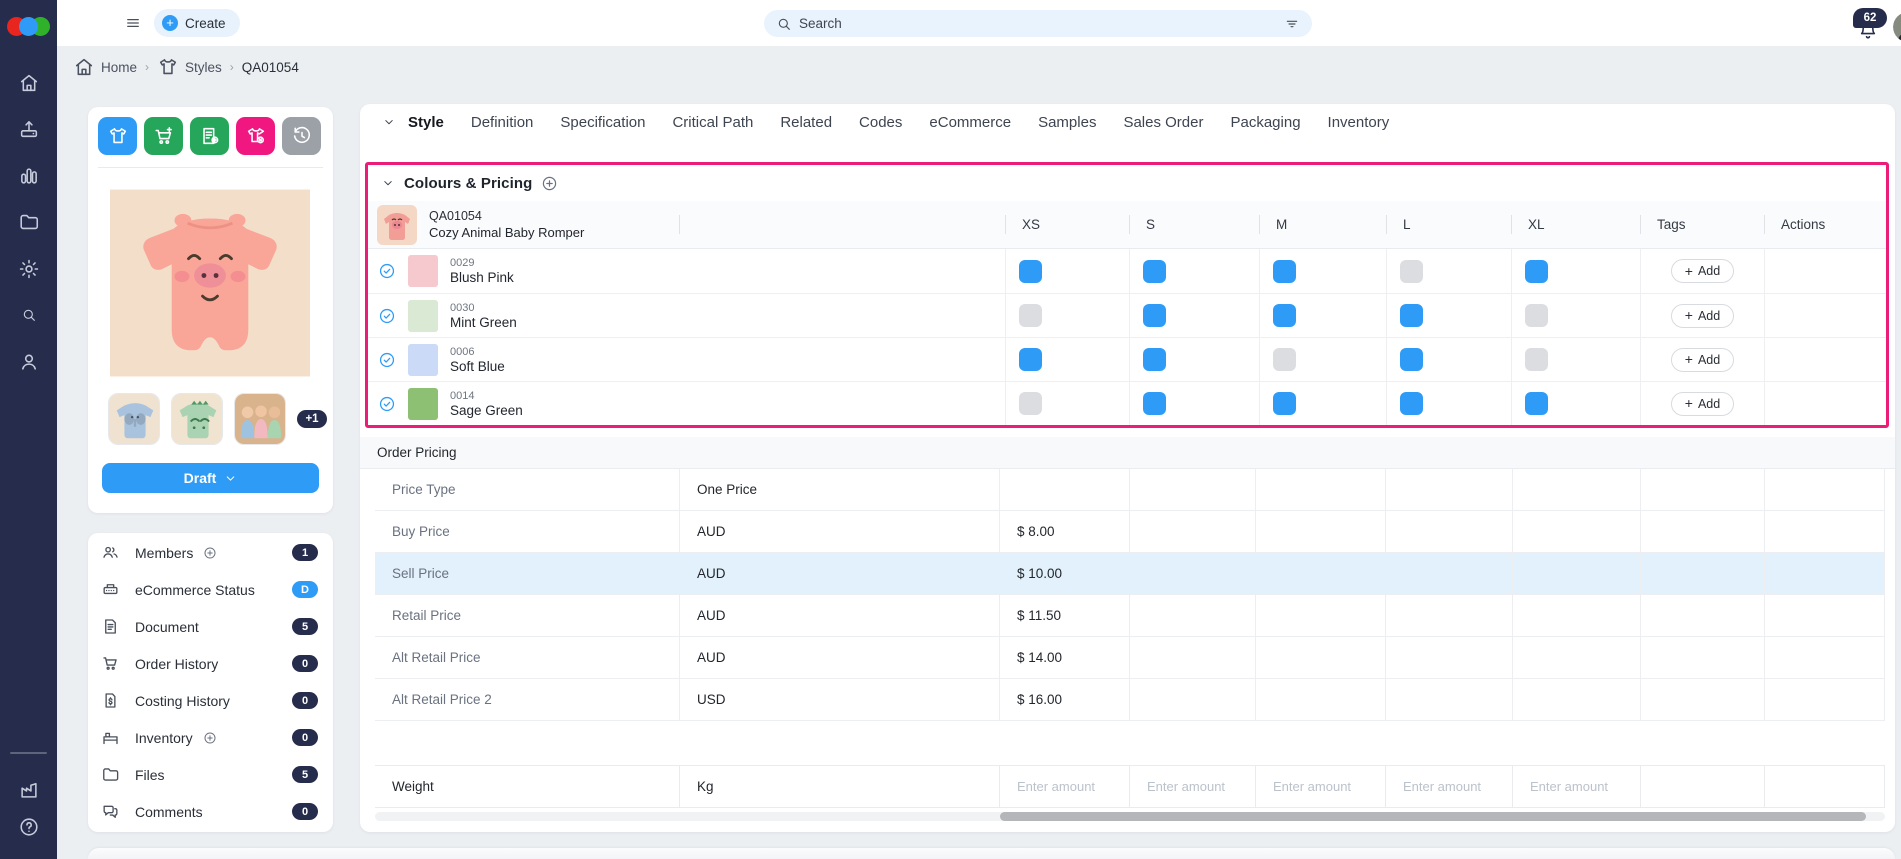 The height and width of the screenshot is (859, 1901). I want to click on app-logo-icon, so click(28, 27).